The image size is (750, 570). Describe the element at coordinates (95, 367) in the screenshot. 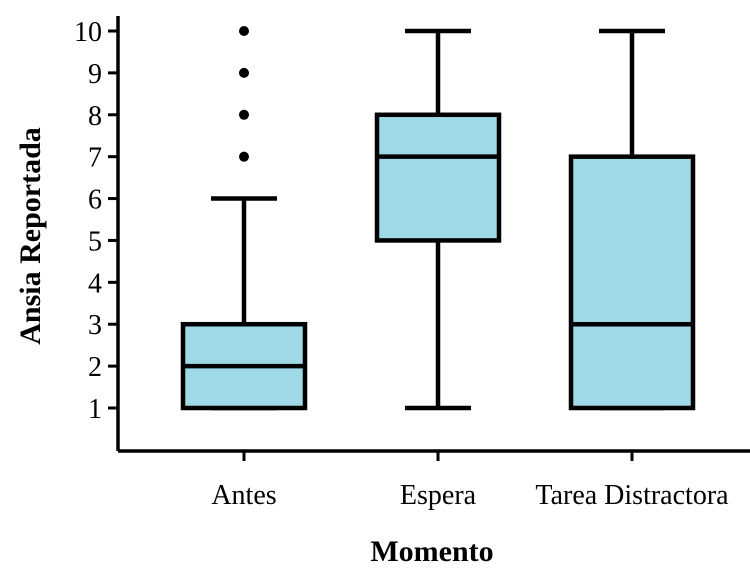

I see `y-tick-label: 2` at that location.